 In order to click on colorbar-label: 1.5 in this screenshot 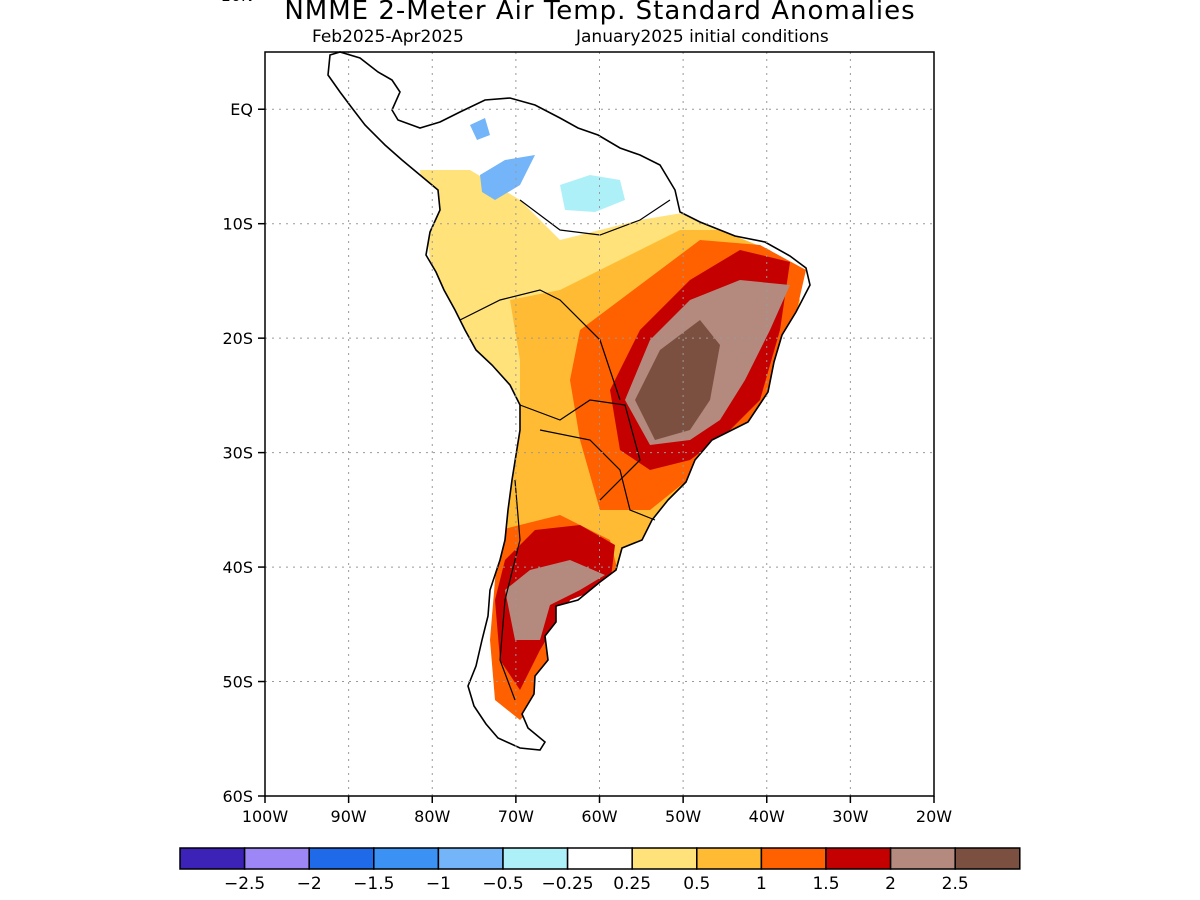, I will do `click(825, 884)`.